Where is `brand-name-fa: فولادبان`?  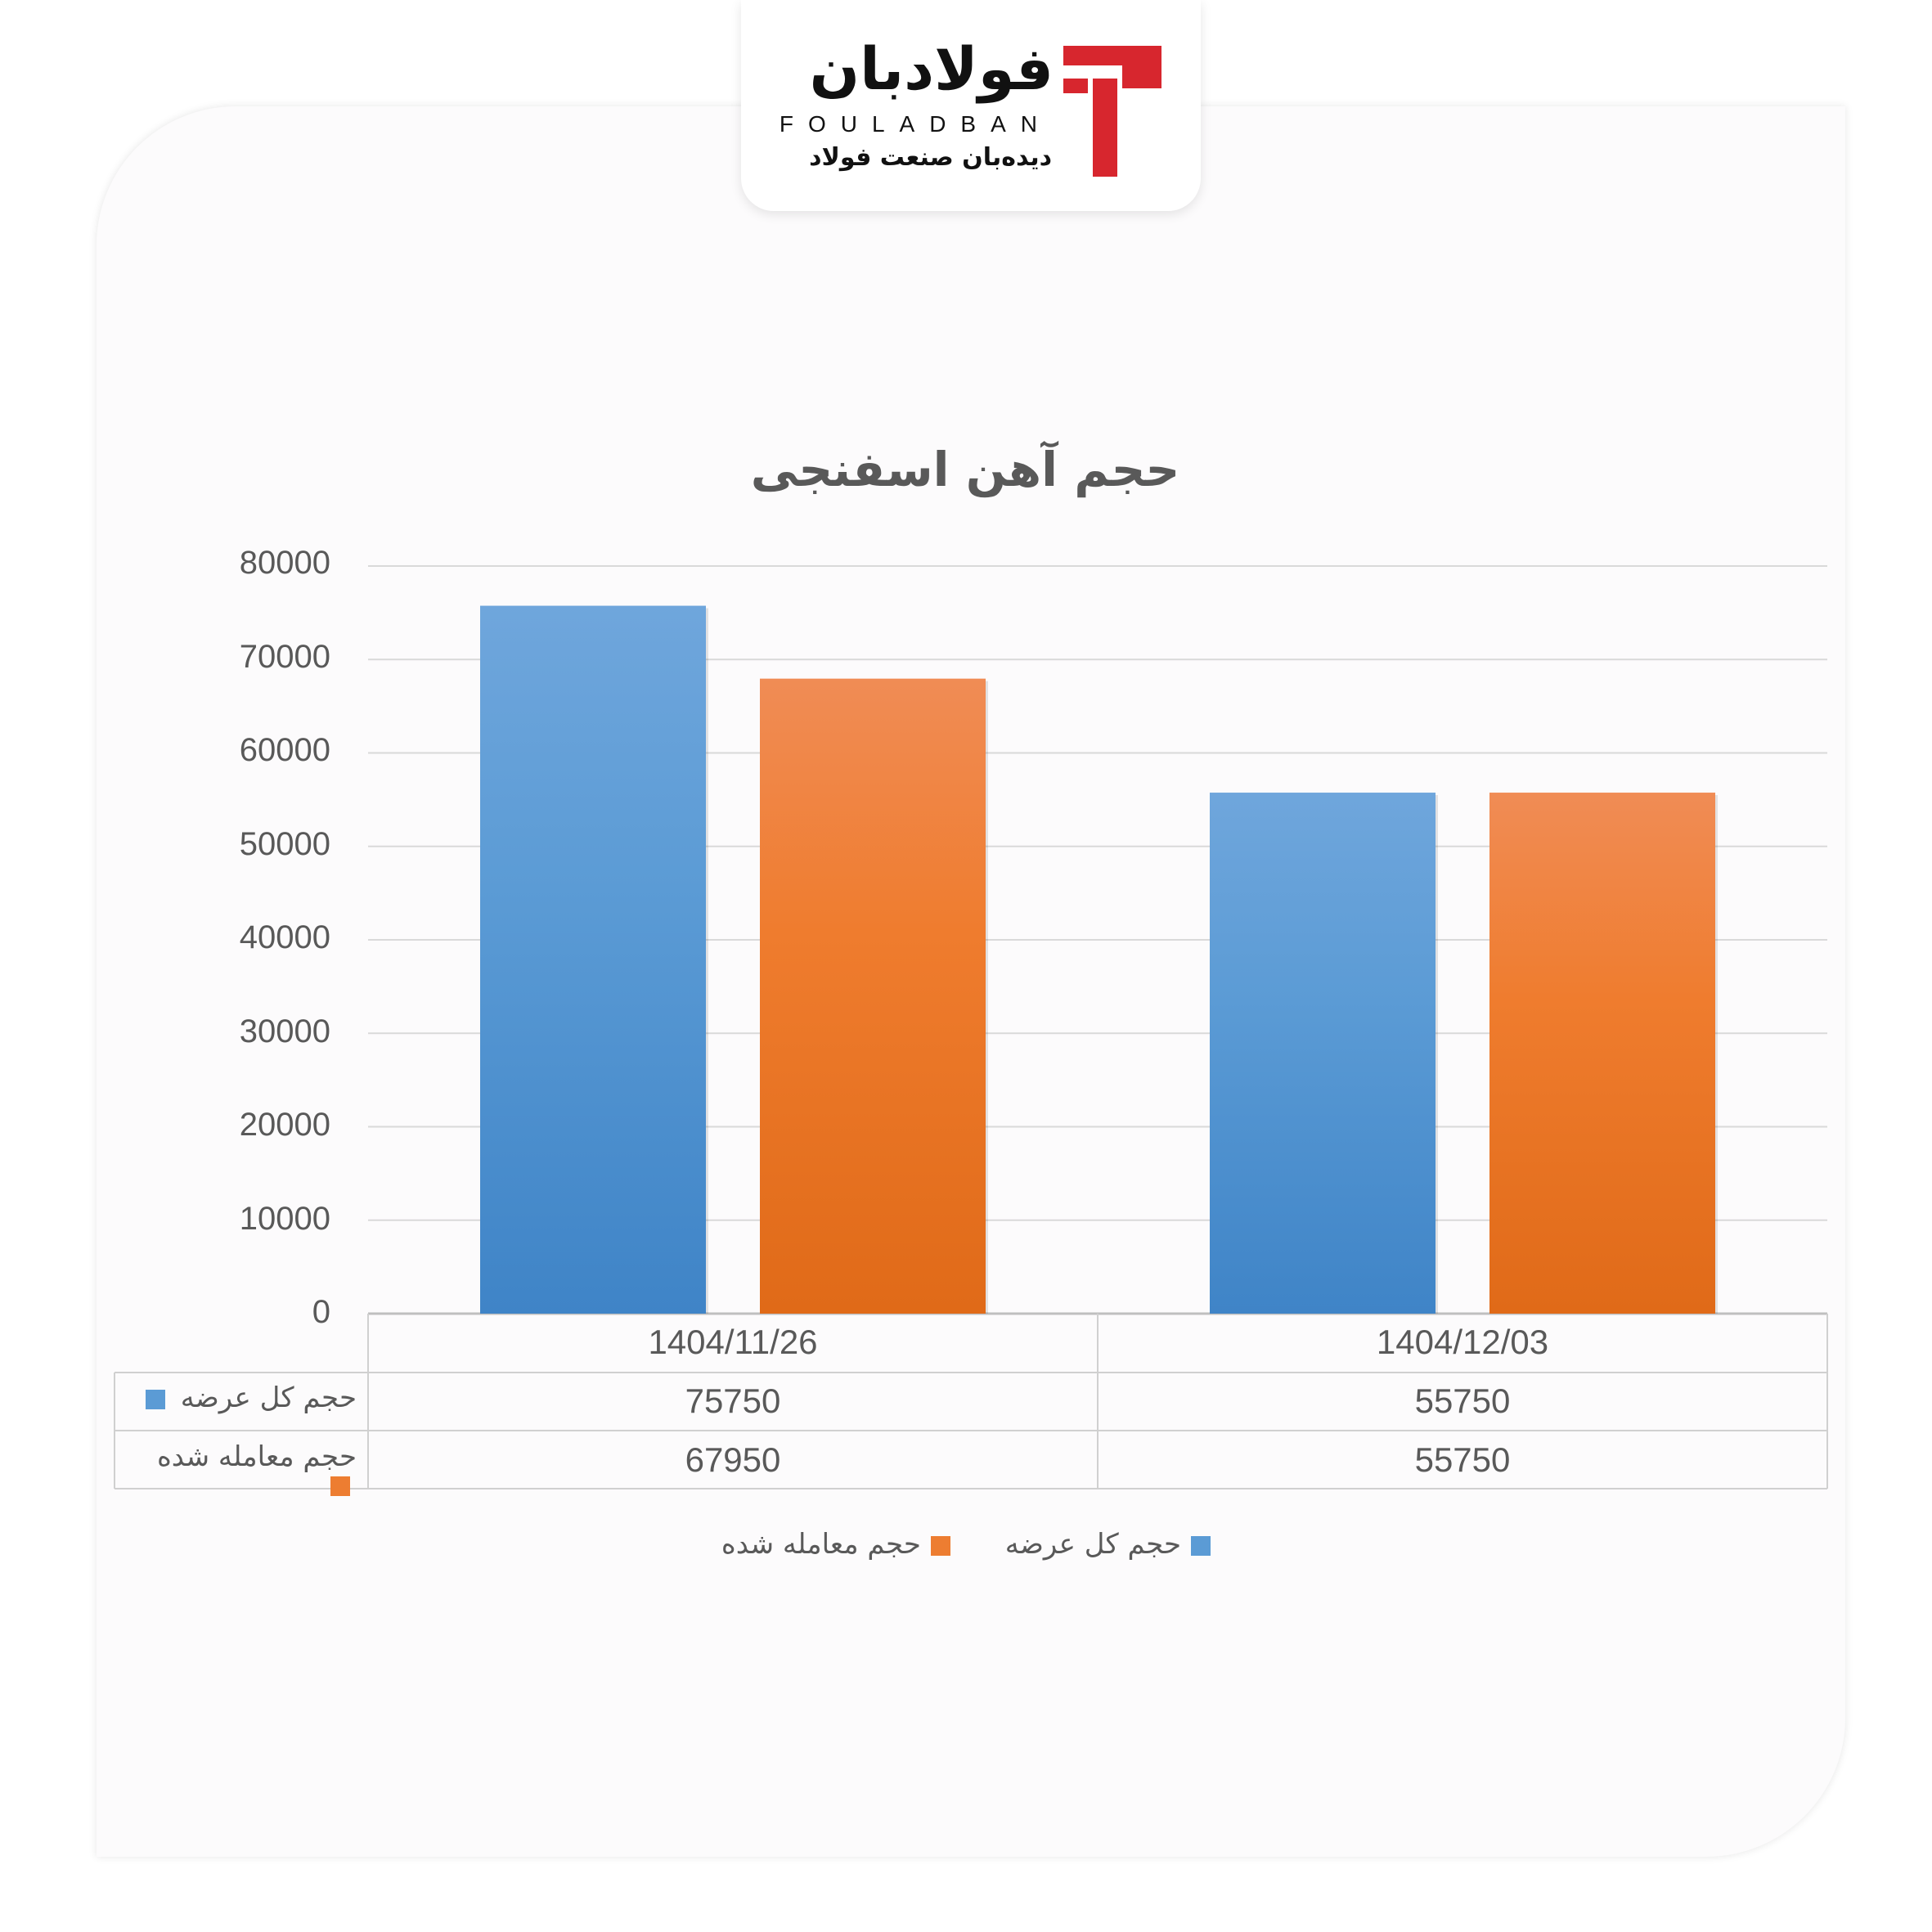
brand-name-fa: فولادبان is located at coordinates (932, 69).